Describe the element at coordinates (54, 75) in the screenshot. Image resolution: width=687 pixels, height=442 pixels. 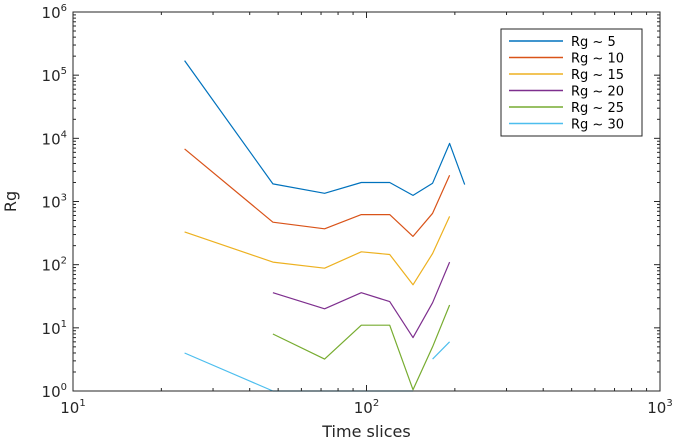
I see `y-tick-label: 10⁵` at that location.